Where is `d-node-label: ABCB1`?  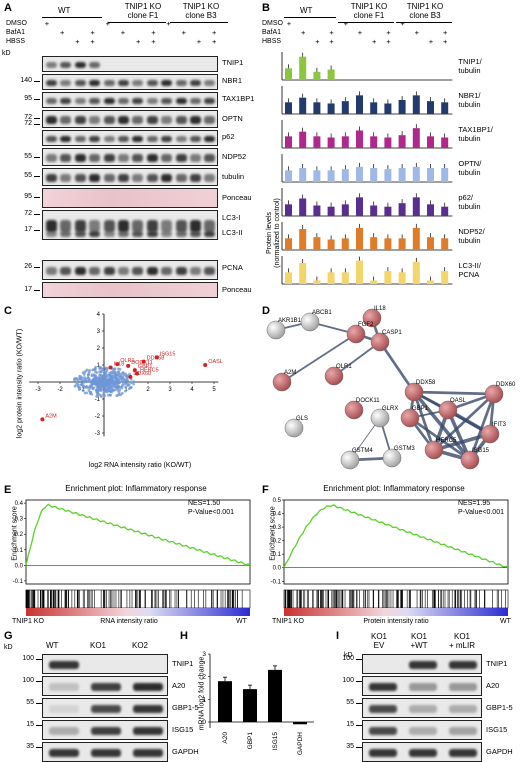 d-node-label: ABCB1 is located at coordinates (322, 313).